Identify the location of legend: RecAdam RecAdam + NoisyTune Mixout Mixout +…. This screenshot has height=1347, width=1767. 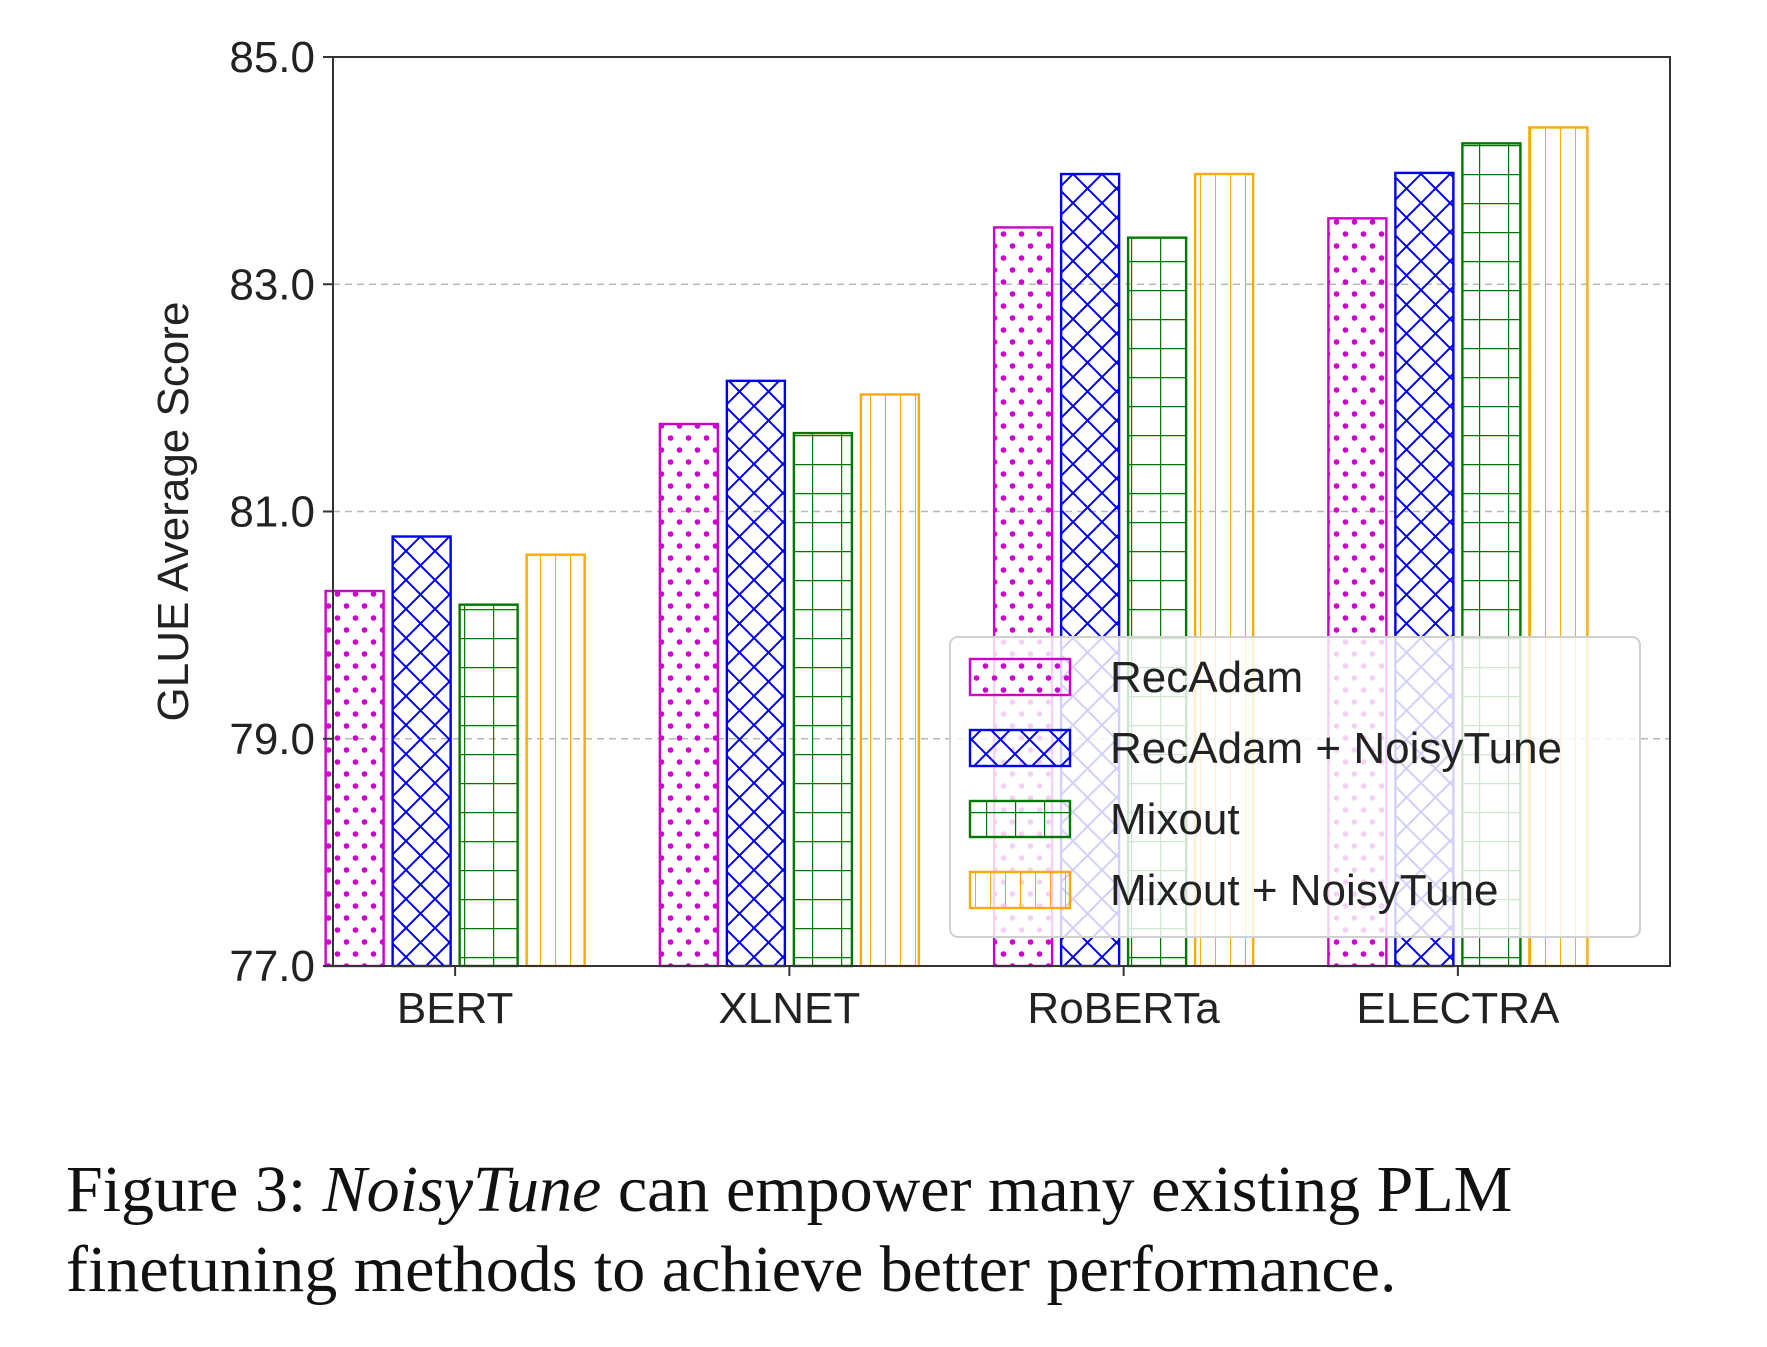
(1295, 787).